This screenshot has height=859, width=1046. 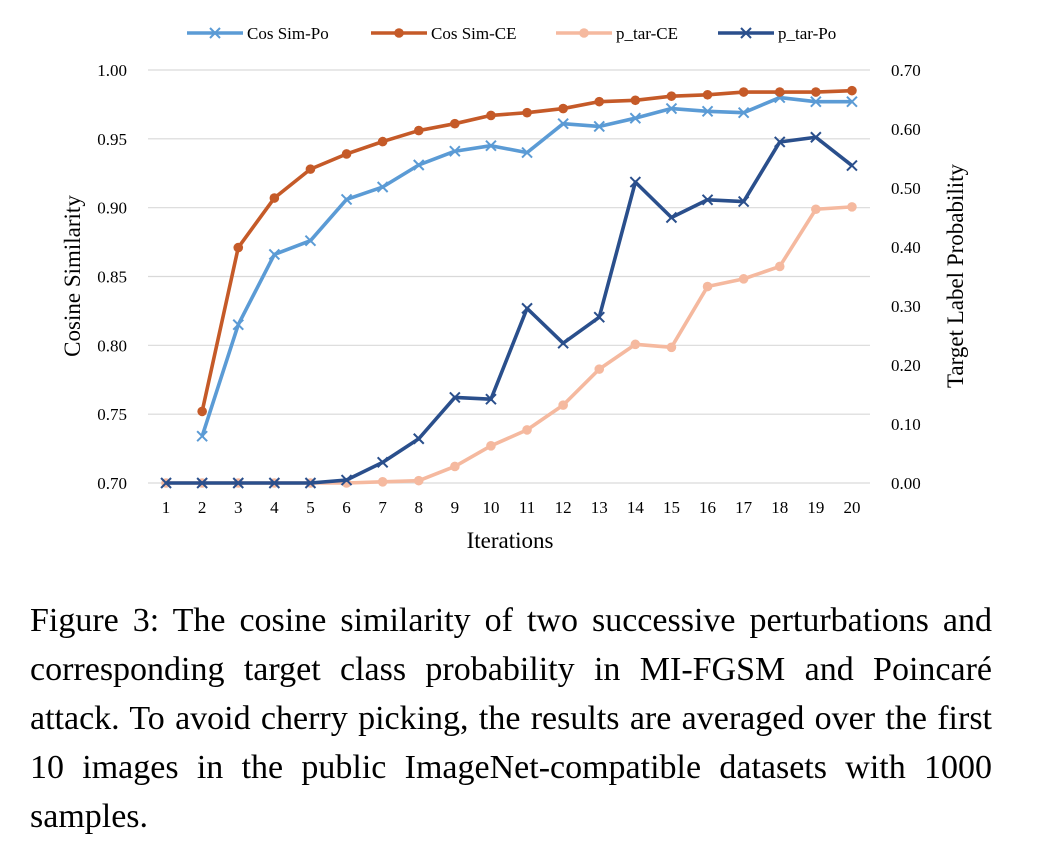 What do you see at coordinates (906, 188) in the screenshot?
I see `right-tick-label: 0.50` at bounding box center [906, 188].